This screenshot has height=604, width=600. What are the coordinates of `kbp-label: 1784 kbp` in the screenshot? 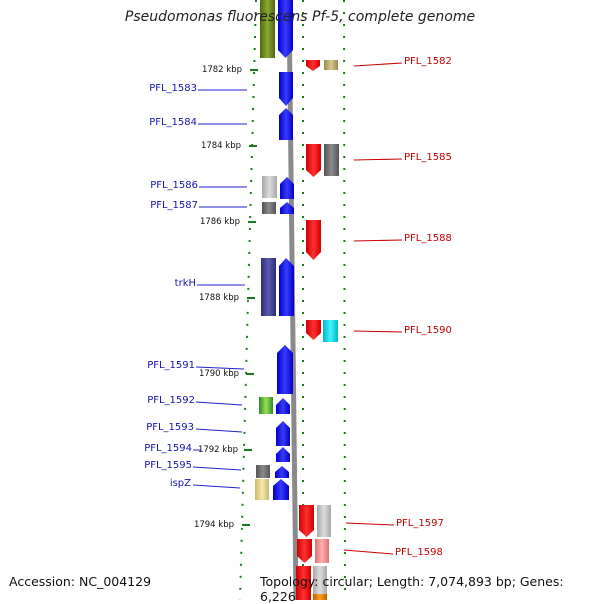 It's located at (220, 146).